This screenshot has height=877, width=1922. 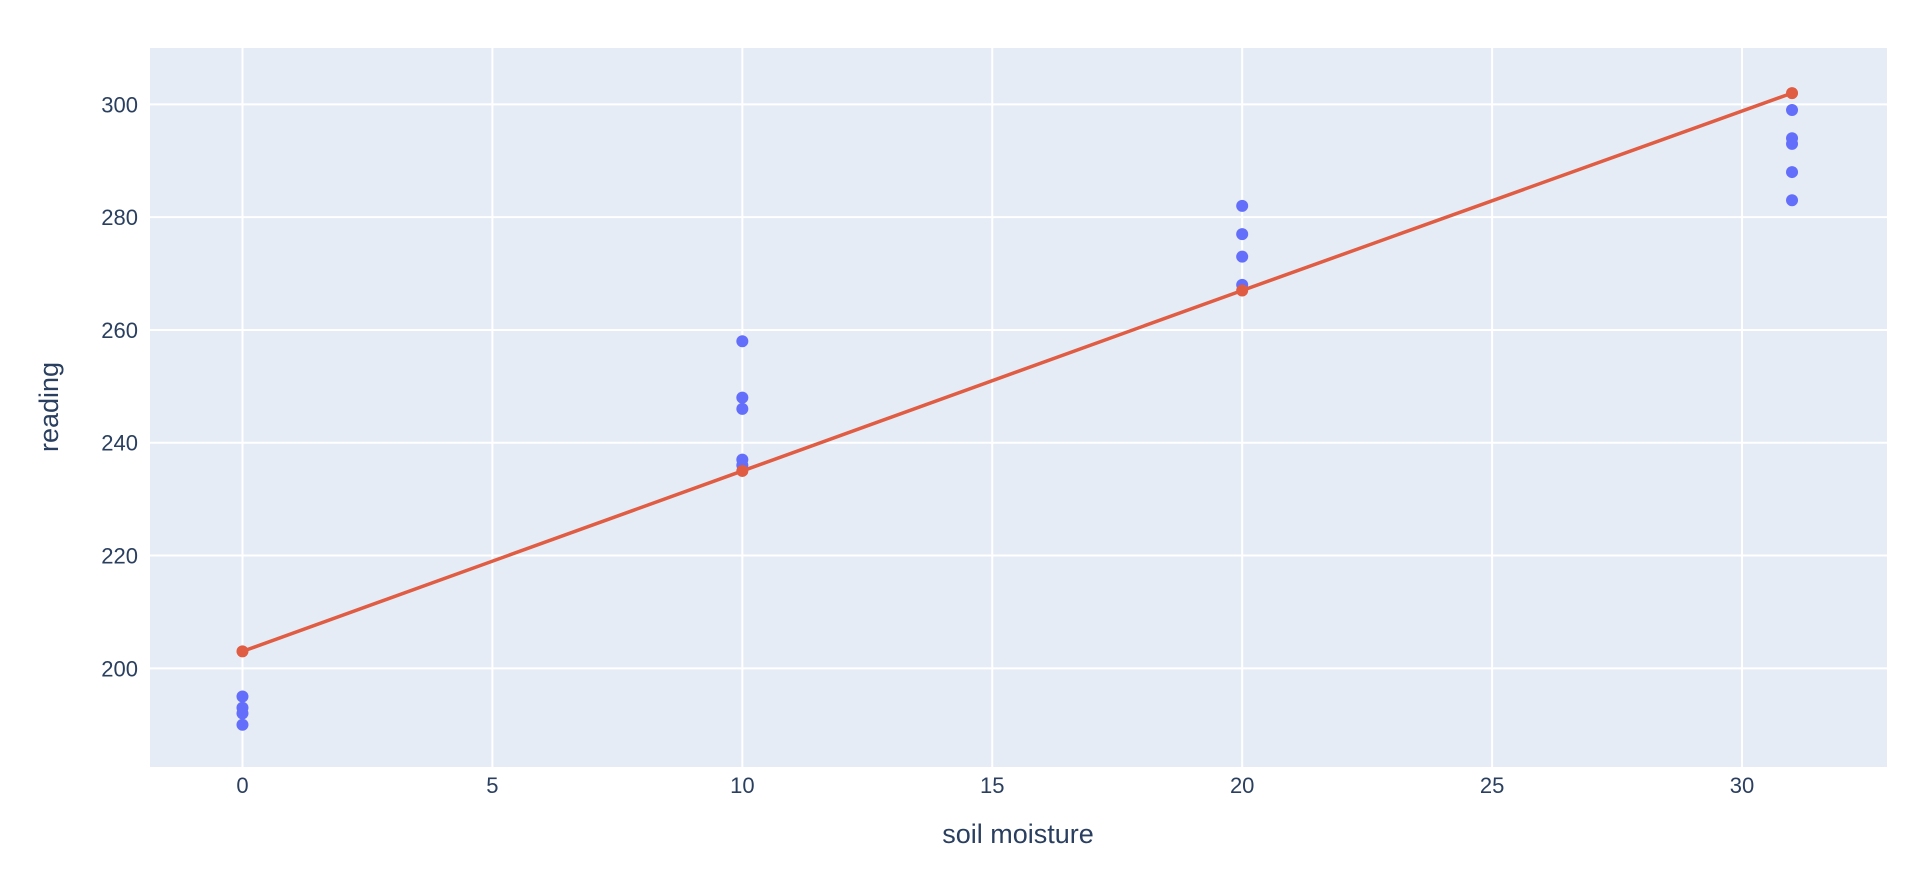 What do you see at coordinates (119, 668) in the screenshot?
I see `y-tick-label: 200` at bounding box center [119, 668].